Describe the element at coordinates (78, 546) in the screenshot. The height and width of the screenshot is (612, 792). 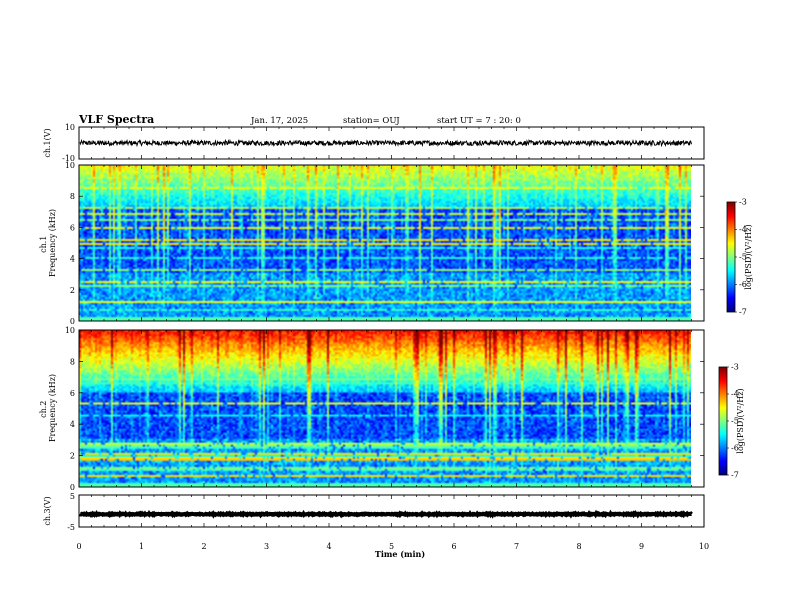
I see `time-tick-label: 0` at that location.